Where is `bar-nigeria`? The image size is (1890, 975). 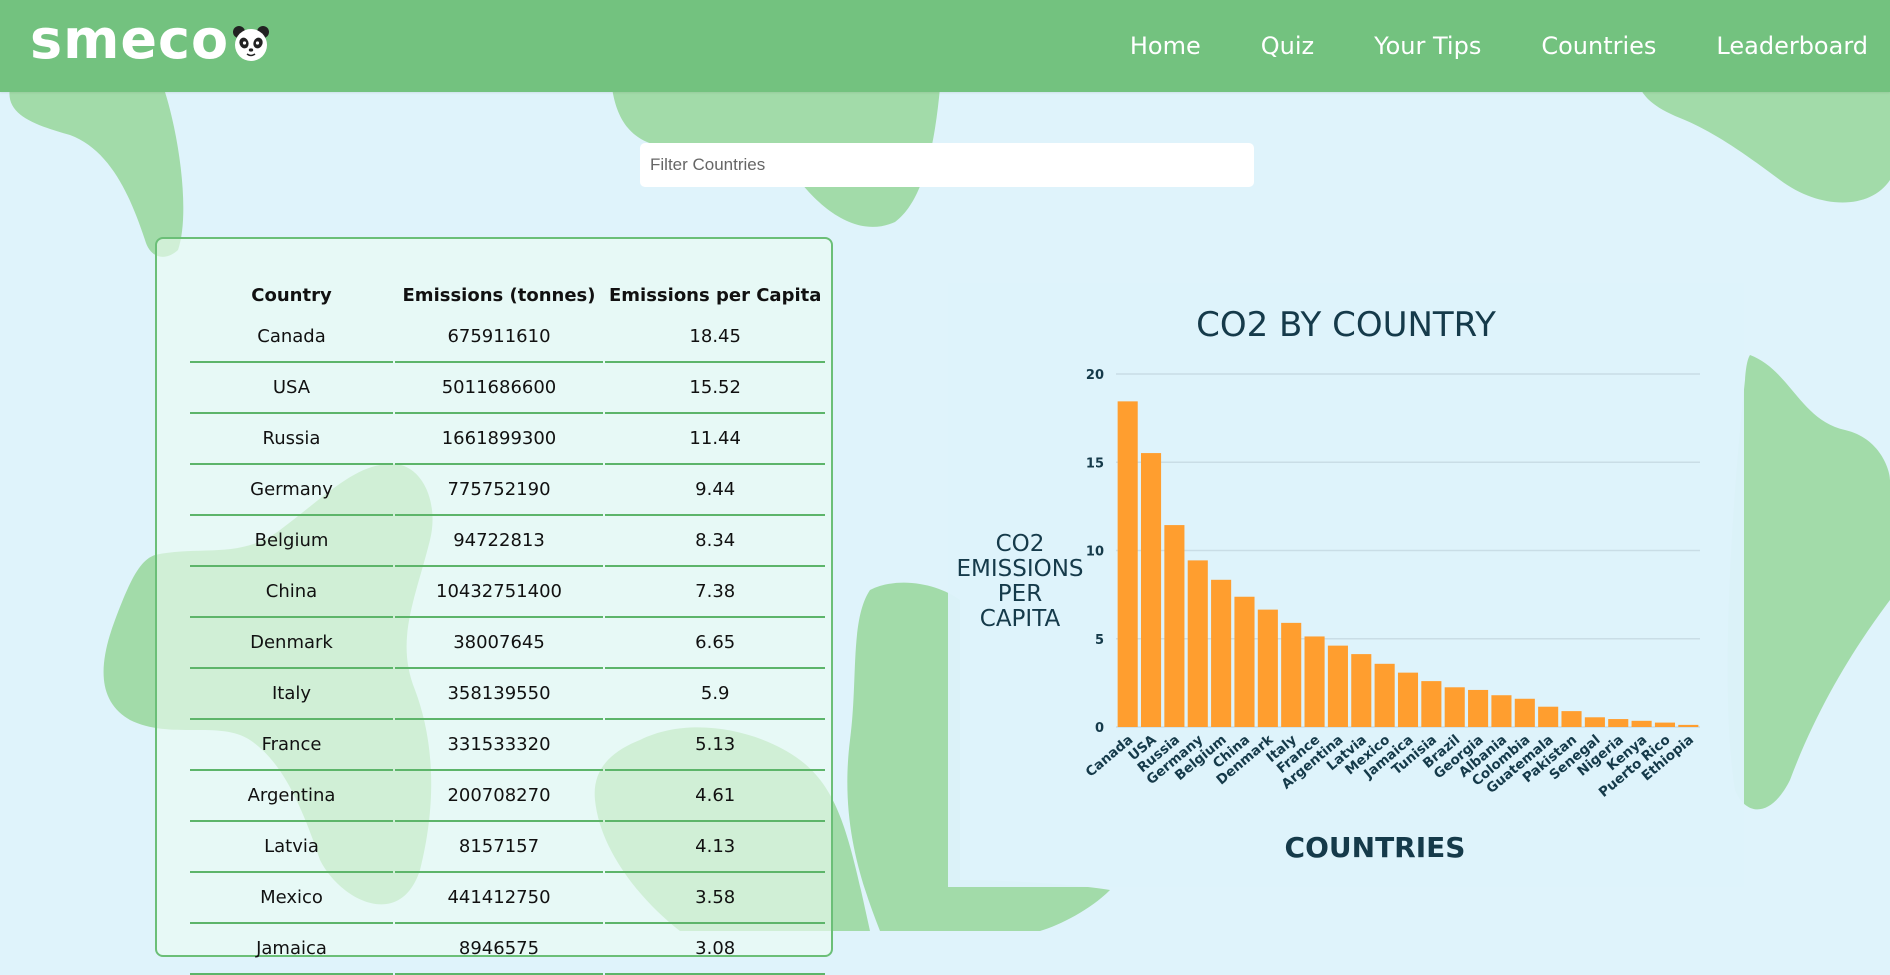
bar-nigeria is located at coordinates (1618, 723).